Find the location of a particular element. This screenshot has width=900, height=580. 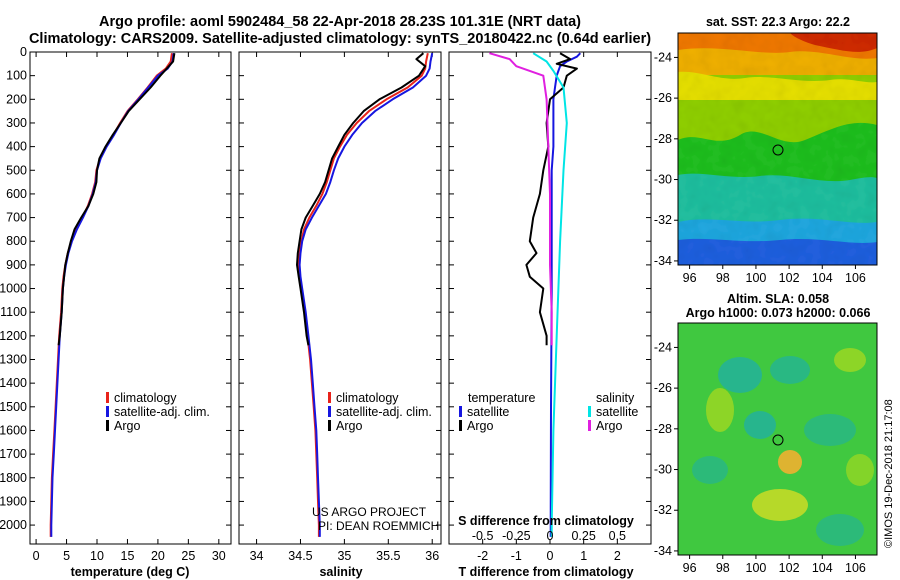

legend-swatch-sal-satellite is located at coordinates (589, 411).